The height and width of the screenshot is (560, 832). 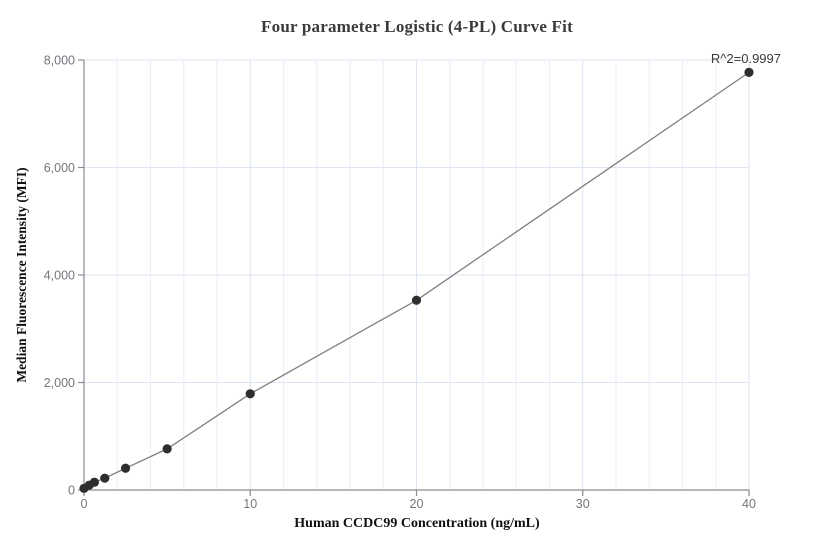 What do you see at coordinates (583, 504) in the screenshot?
I see `x-tick-label: 30` at bounding box center [583, 504].